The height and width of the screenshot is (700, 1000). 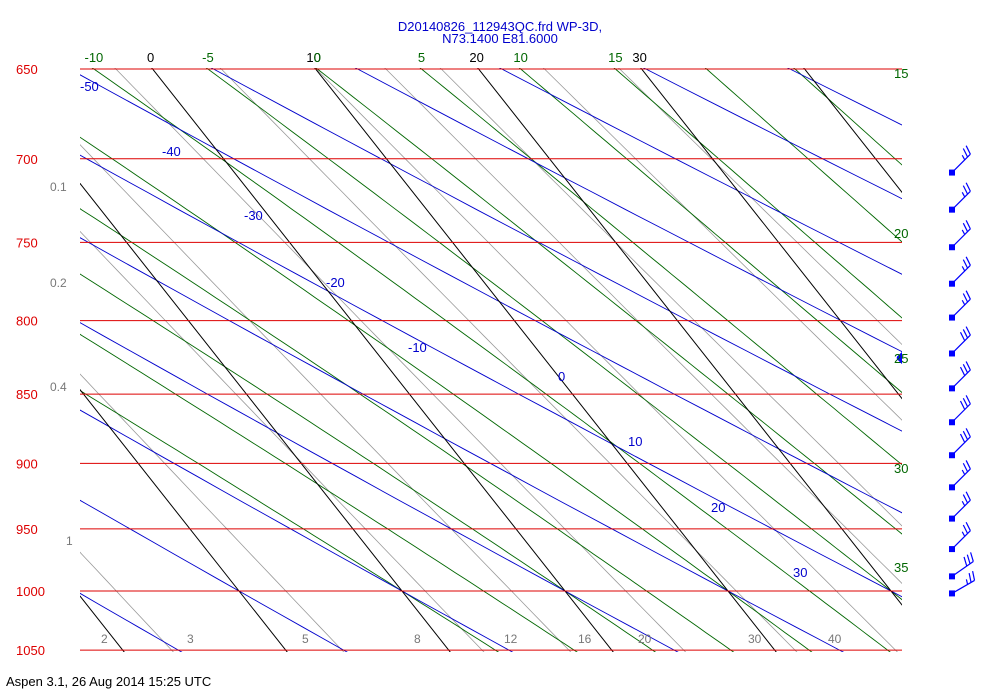 What do you see at coordinates (305, 639) in the screenshot?
I see `mixing-ratio-label: 5` at bounding box center [305, 639].